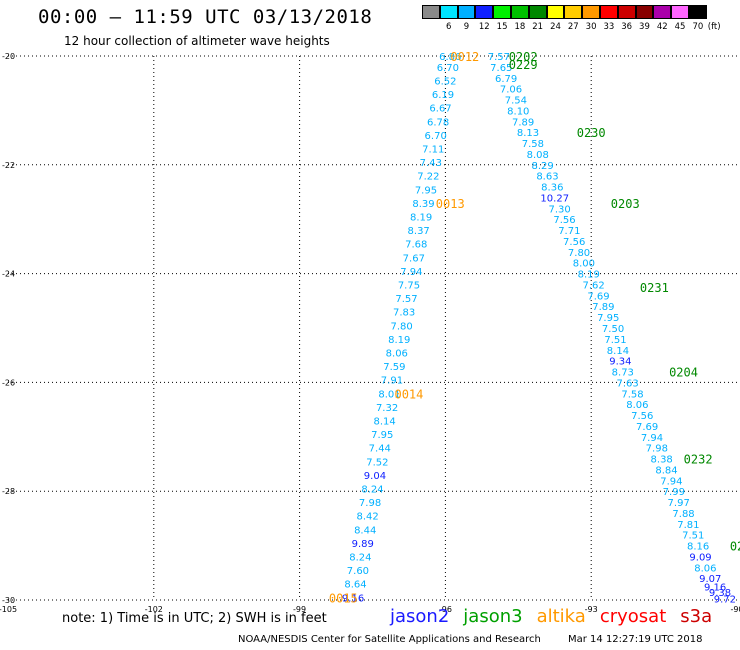 The width and height of the screenshot is (740, 650). Describe the element at coordinates (445, 609) in the screenshot. I see `x-tick-label: -96` at that location.